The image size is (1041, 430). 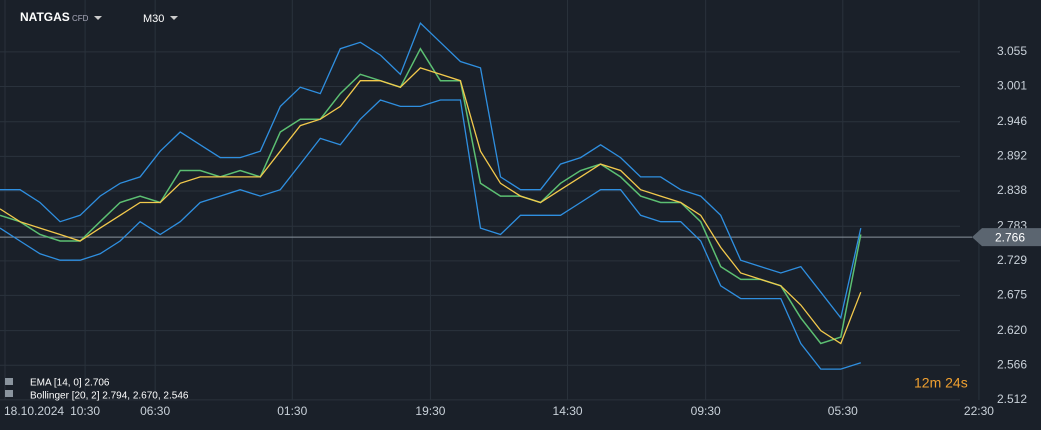 I want to click on y-tick-label: 2.675, so click(x=1012, y=295).